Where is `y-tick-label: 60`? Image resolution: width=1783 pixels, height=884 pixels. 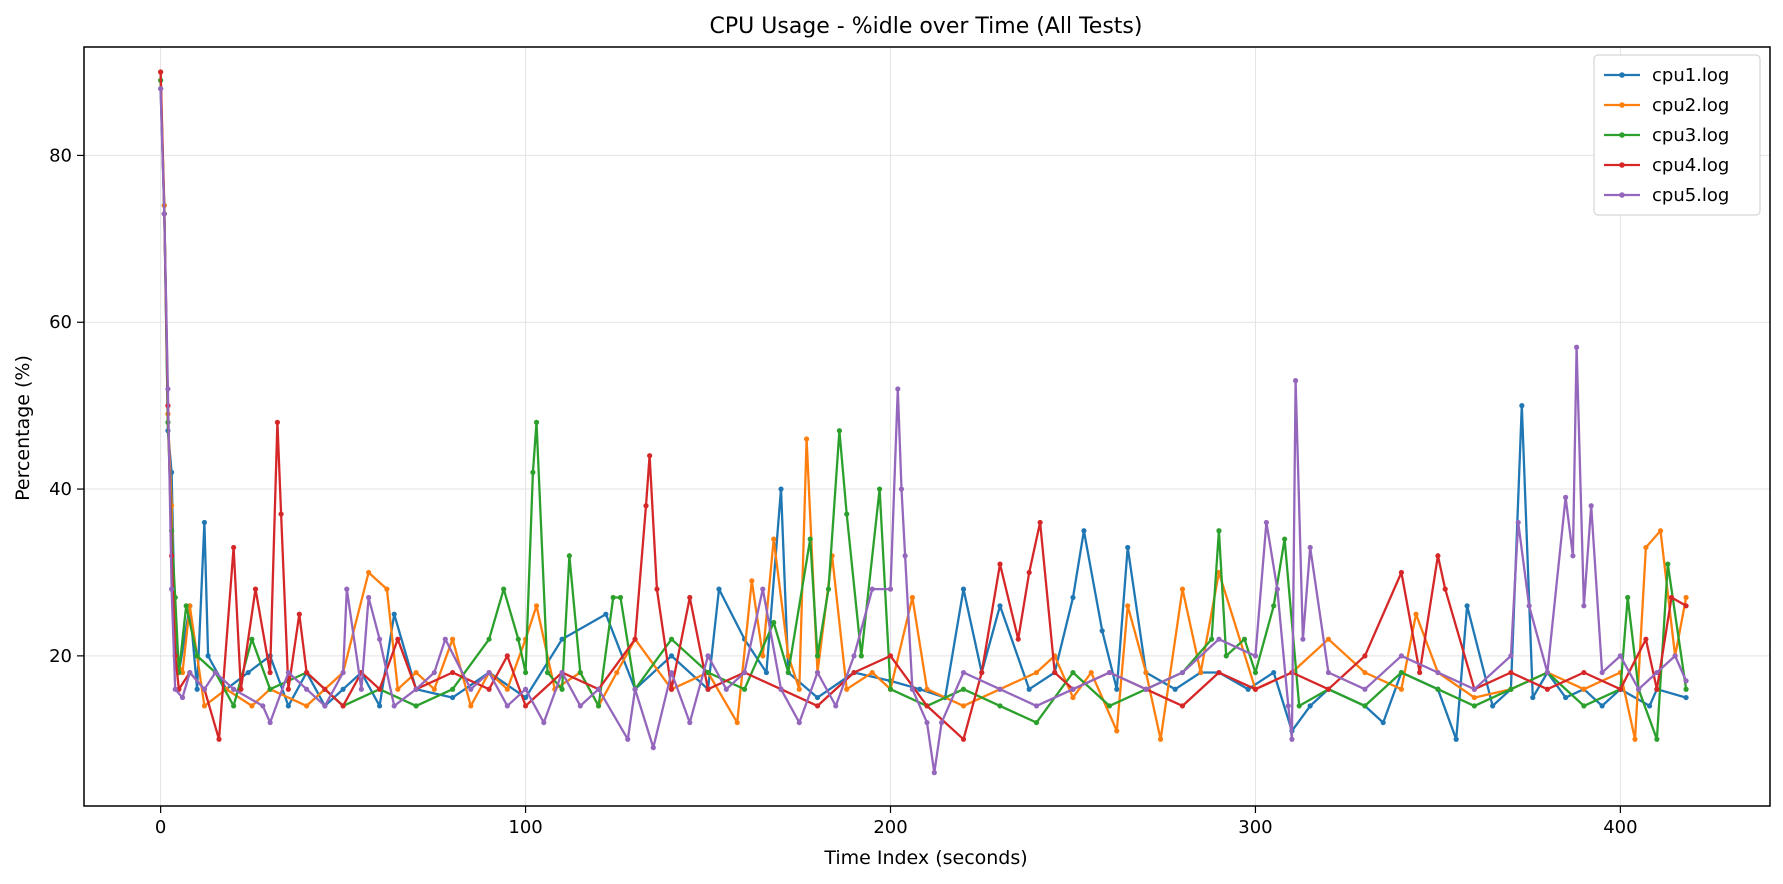 y-tick-label: 60 is located at coordinates (60, 322).